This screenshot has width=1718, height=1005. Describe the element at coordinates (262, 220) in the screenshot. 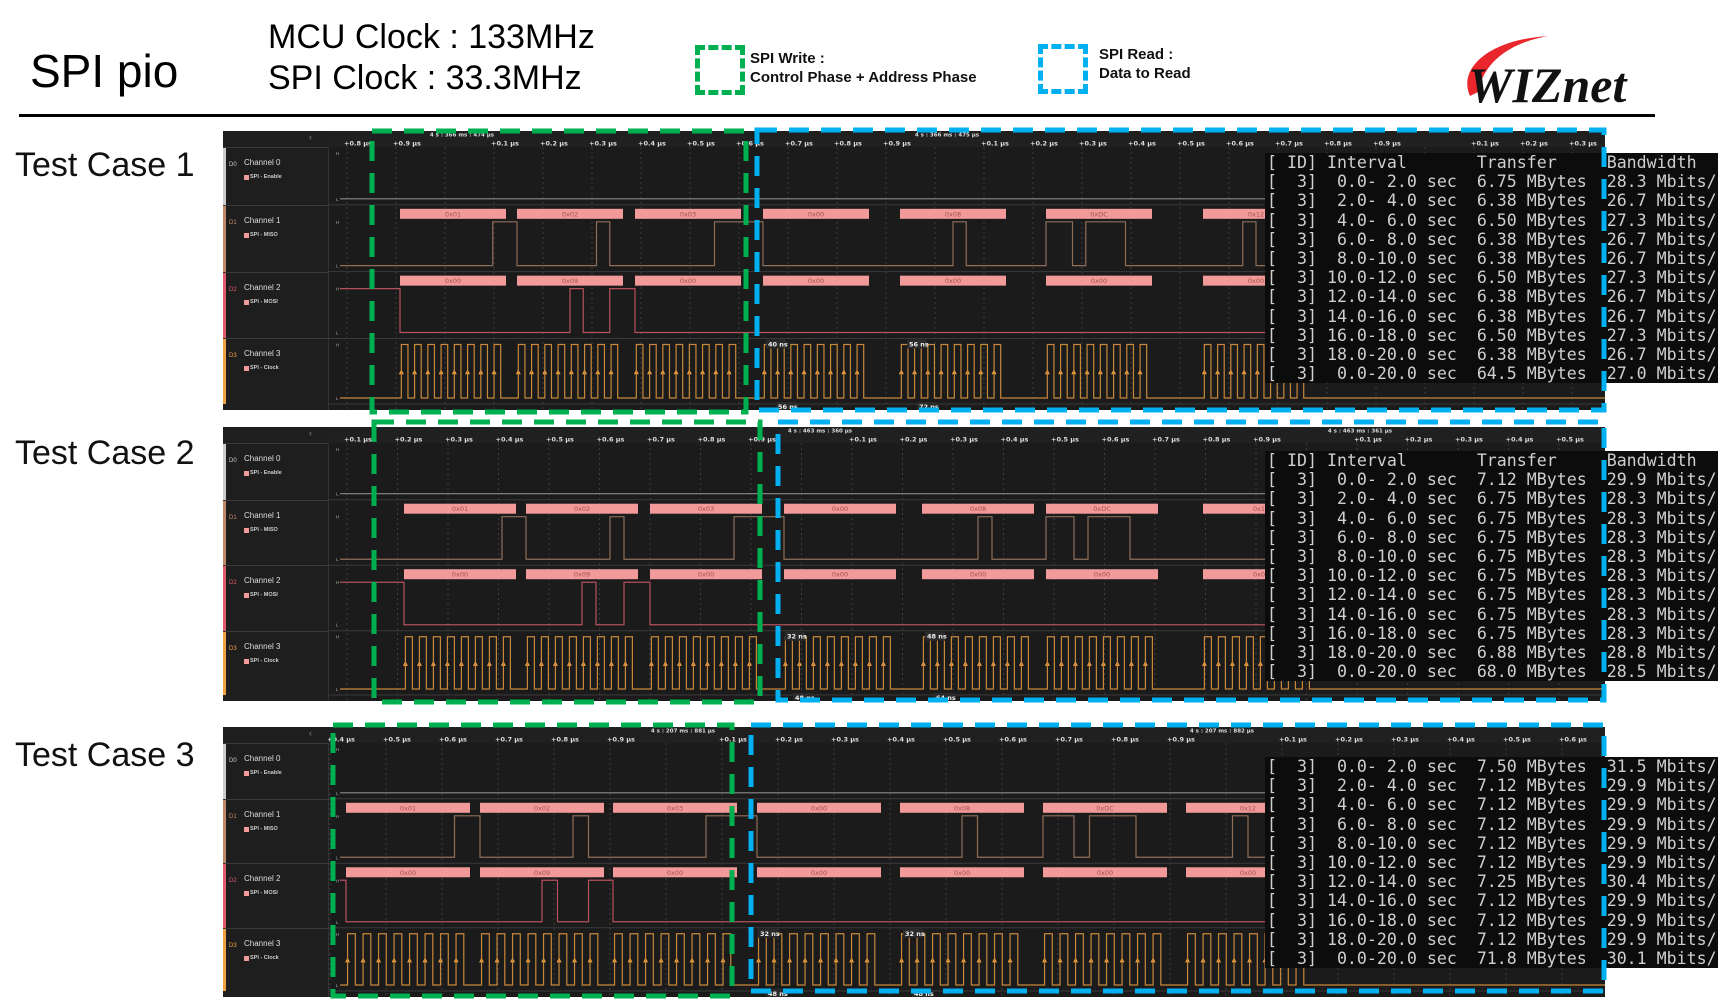

I see `channel-name: Channel 1` at that location.